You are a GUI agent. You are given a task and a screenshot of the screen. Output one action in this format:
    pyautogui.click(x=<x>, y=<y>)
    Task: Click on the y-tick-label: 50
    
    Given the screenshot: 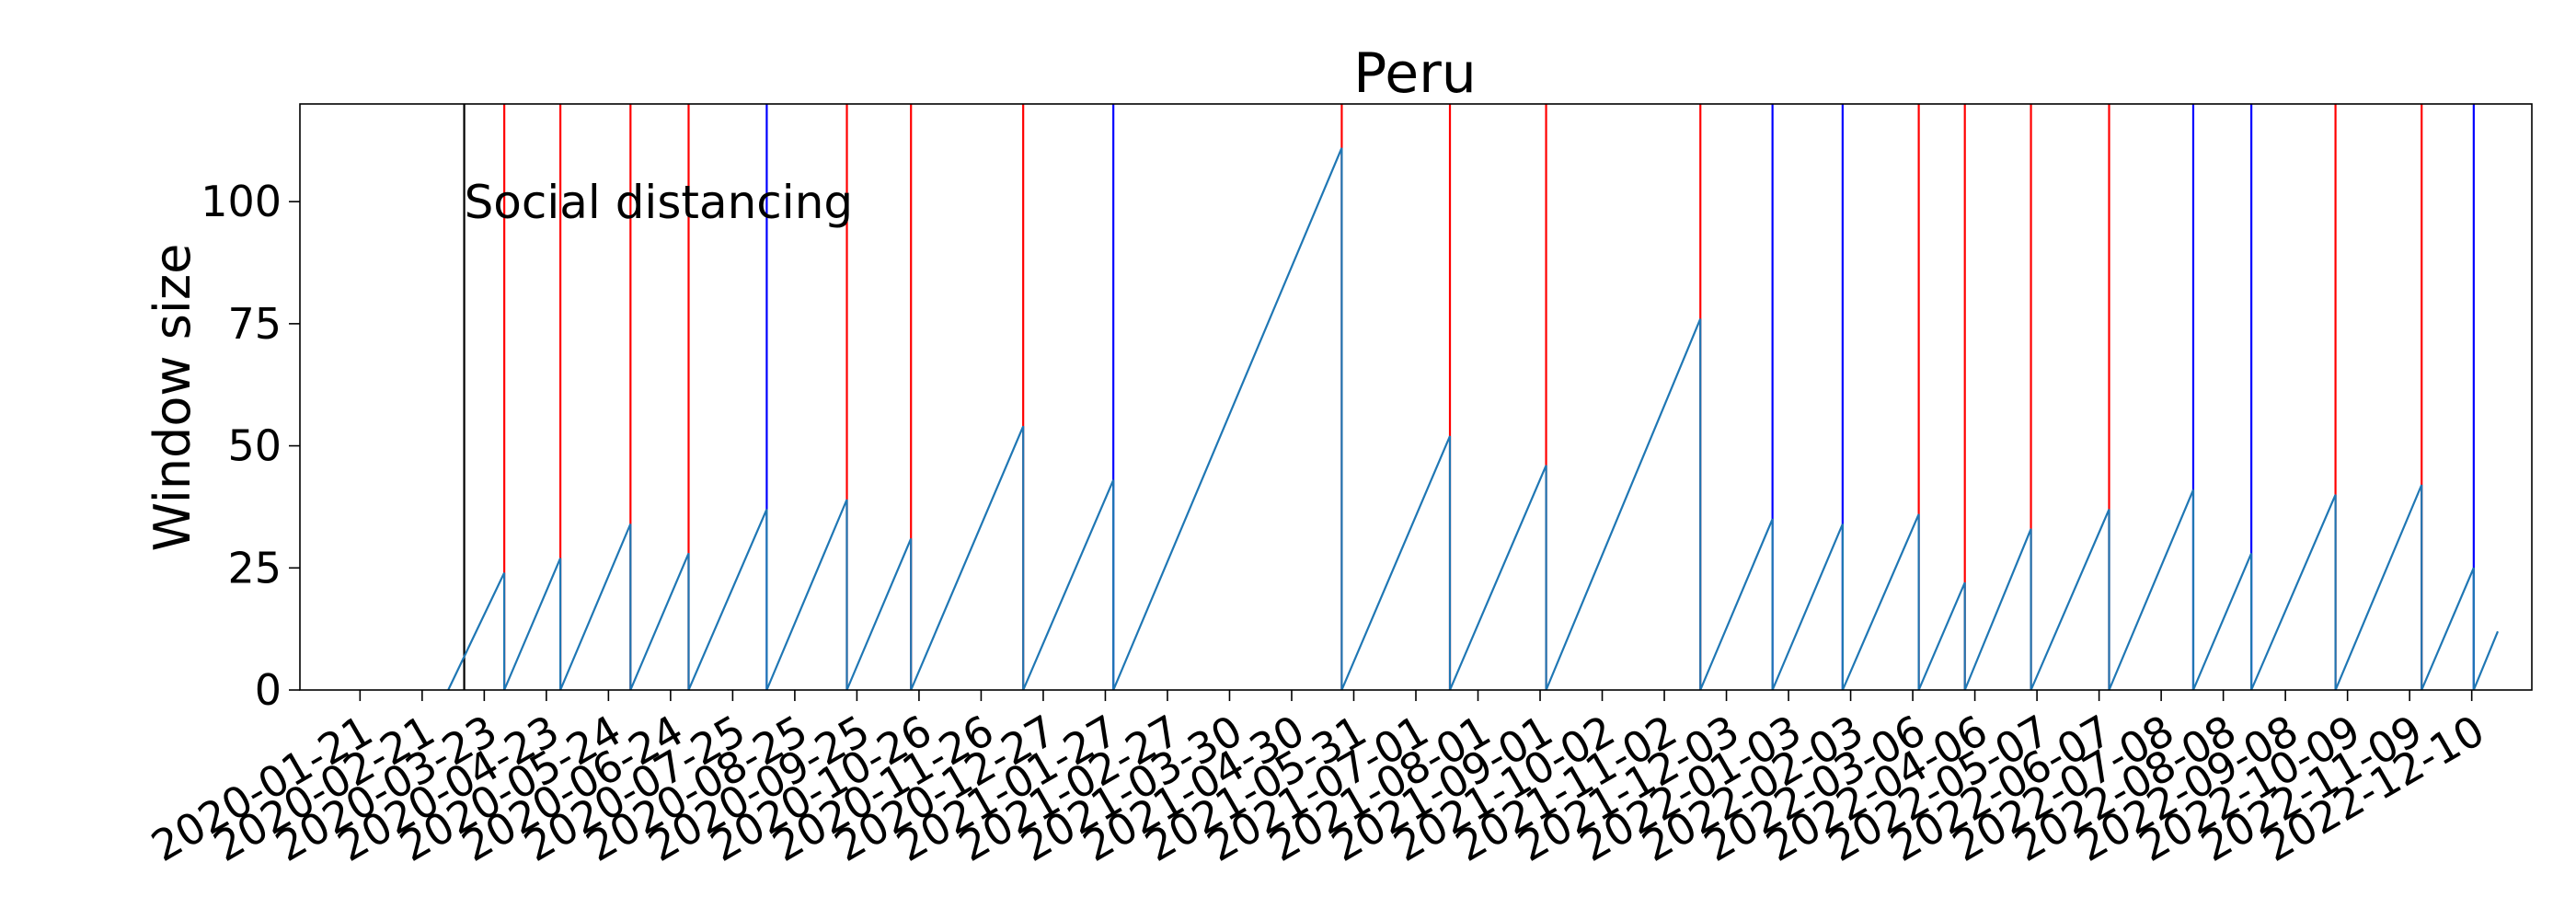 What is the action you would take?
    pyautogui.click(x=254, y=446)
    